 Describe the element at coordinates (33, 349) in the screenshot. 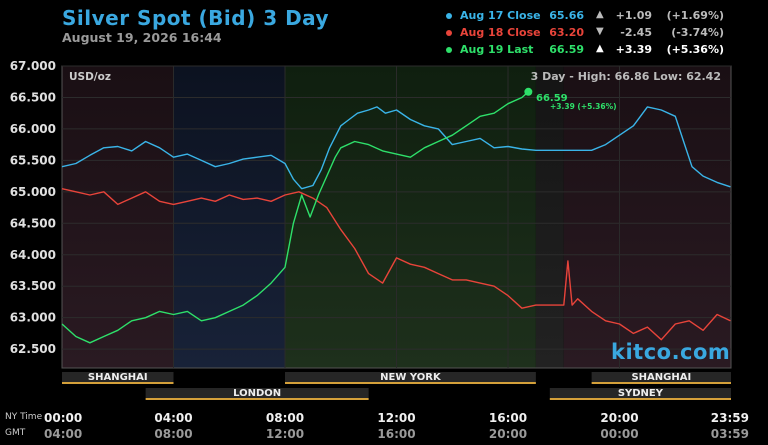

I see `y-tick-label: 62.500` at that location.